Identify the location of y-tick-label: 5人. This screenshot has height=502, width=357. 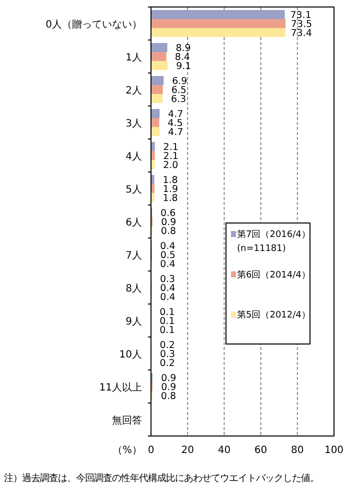
(134, 190).